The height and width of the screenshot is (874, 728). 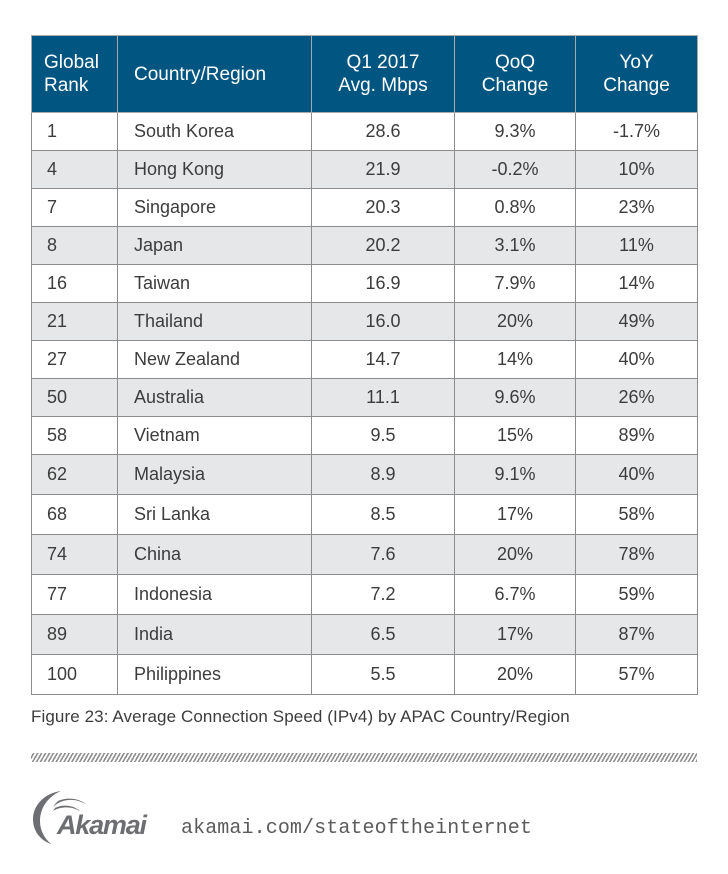 I want to click on country-cell: Thailand, so click(x=214, y=321).